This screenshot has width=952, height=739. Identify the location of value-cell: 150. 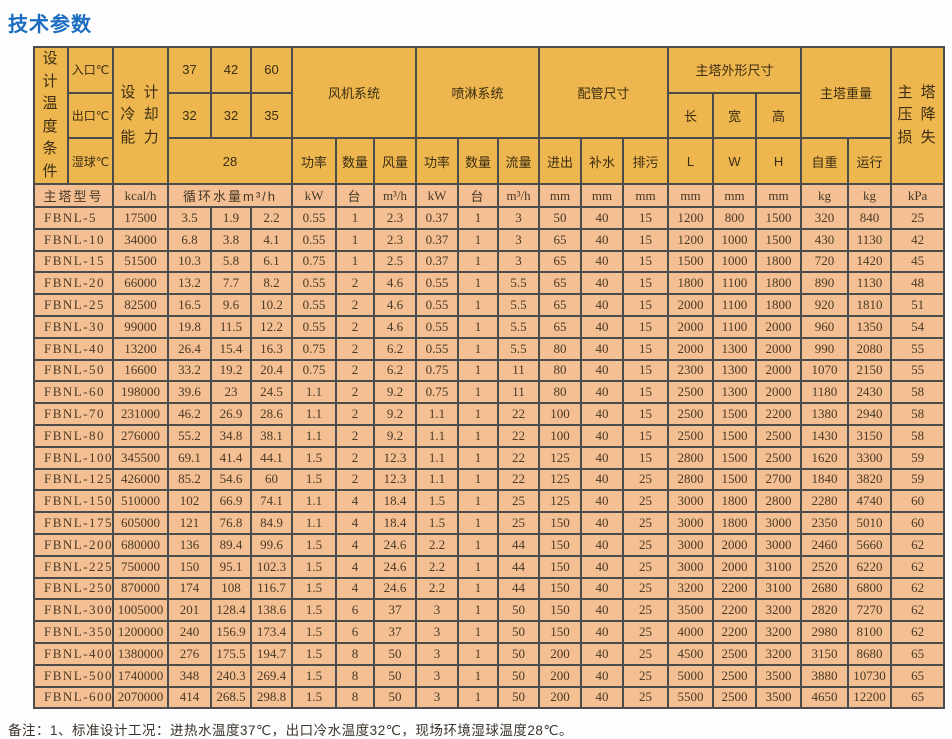
(560, 523).